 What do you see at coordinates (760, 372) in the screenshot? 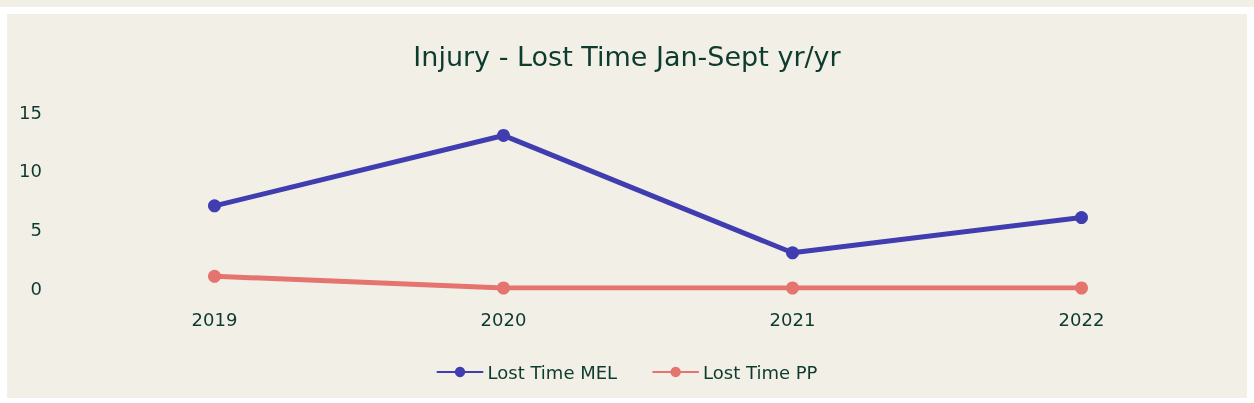
I see `legend-label: Lost Time PP` at bounding box center [760, 372].